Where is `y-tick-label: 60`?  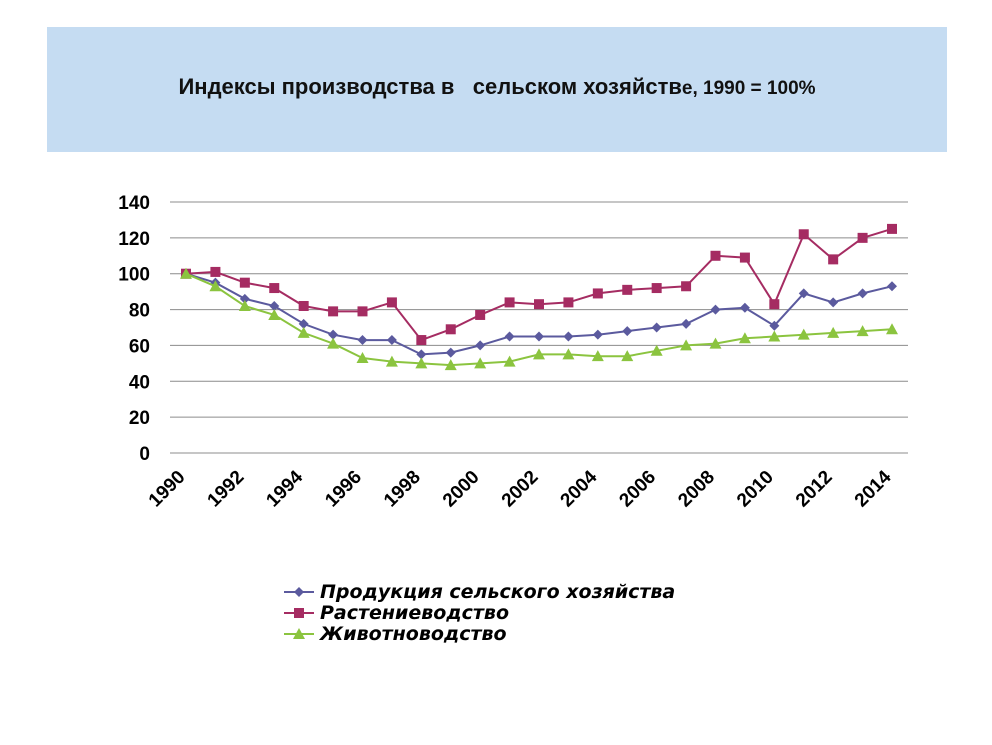 y-tick-label: 60 is located at coordinates (139, 346).